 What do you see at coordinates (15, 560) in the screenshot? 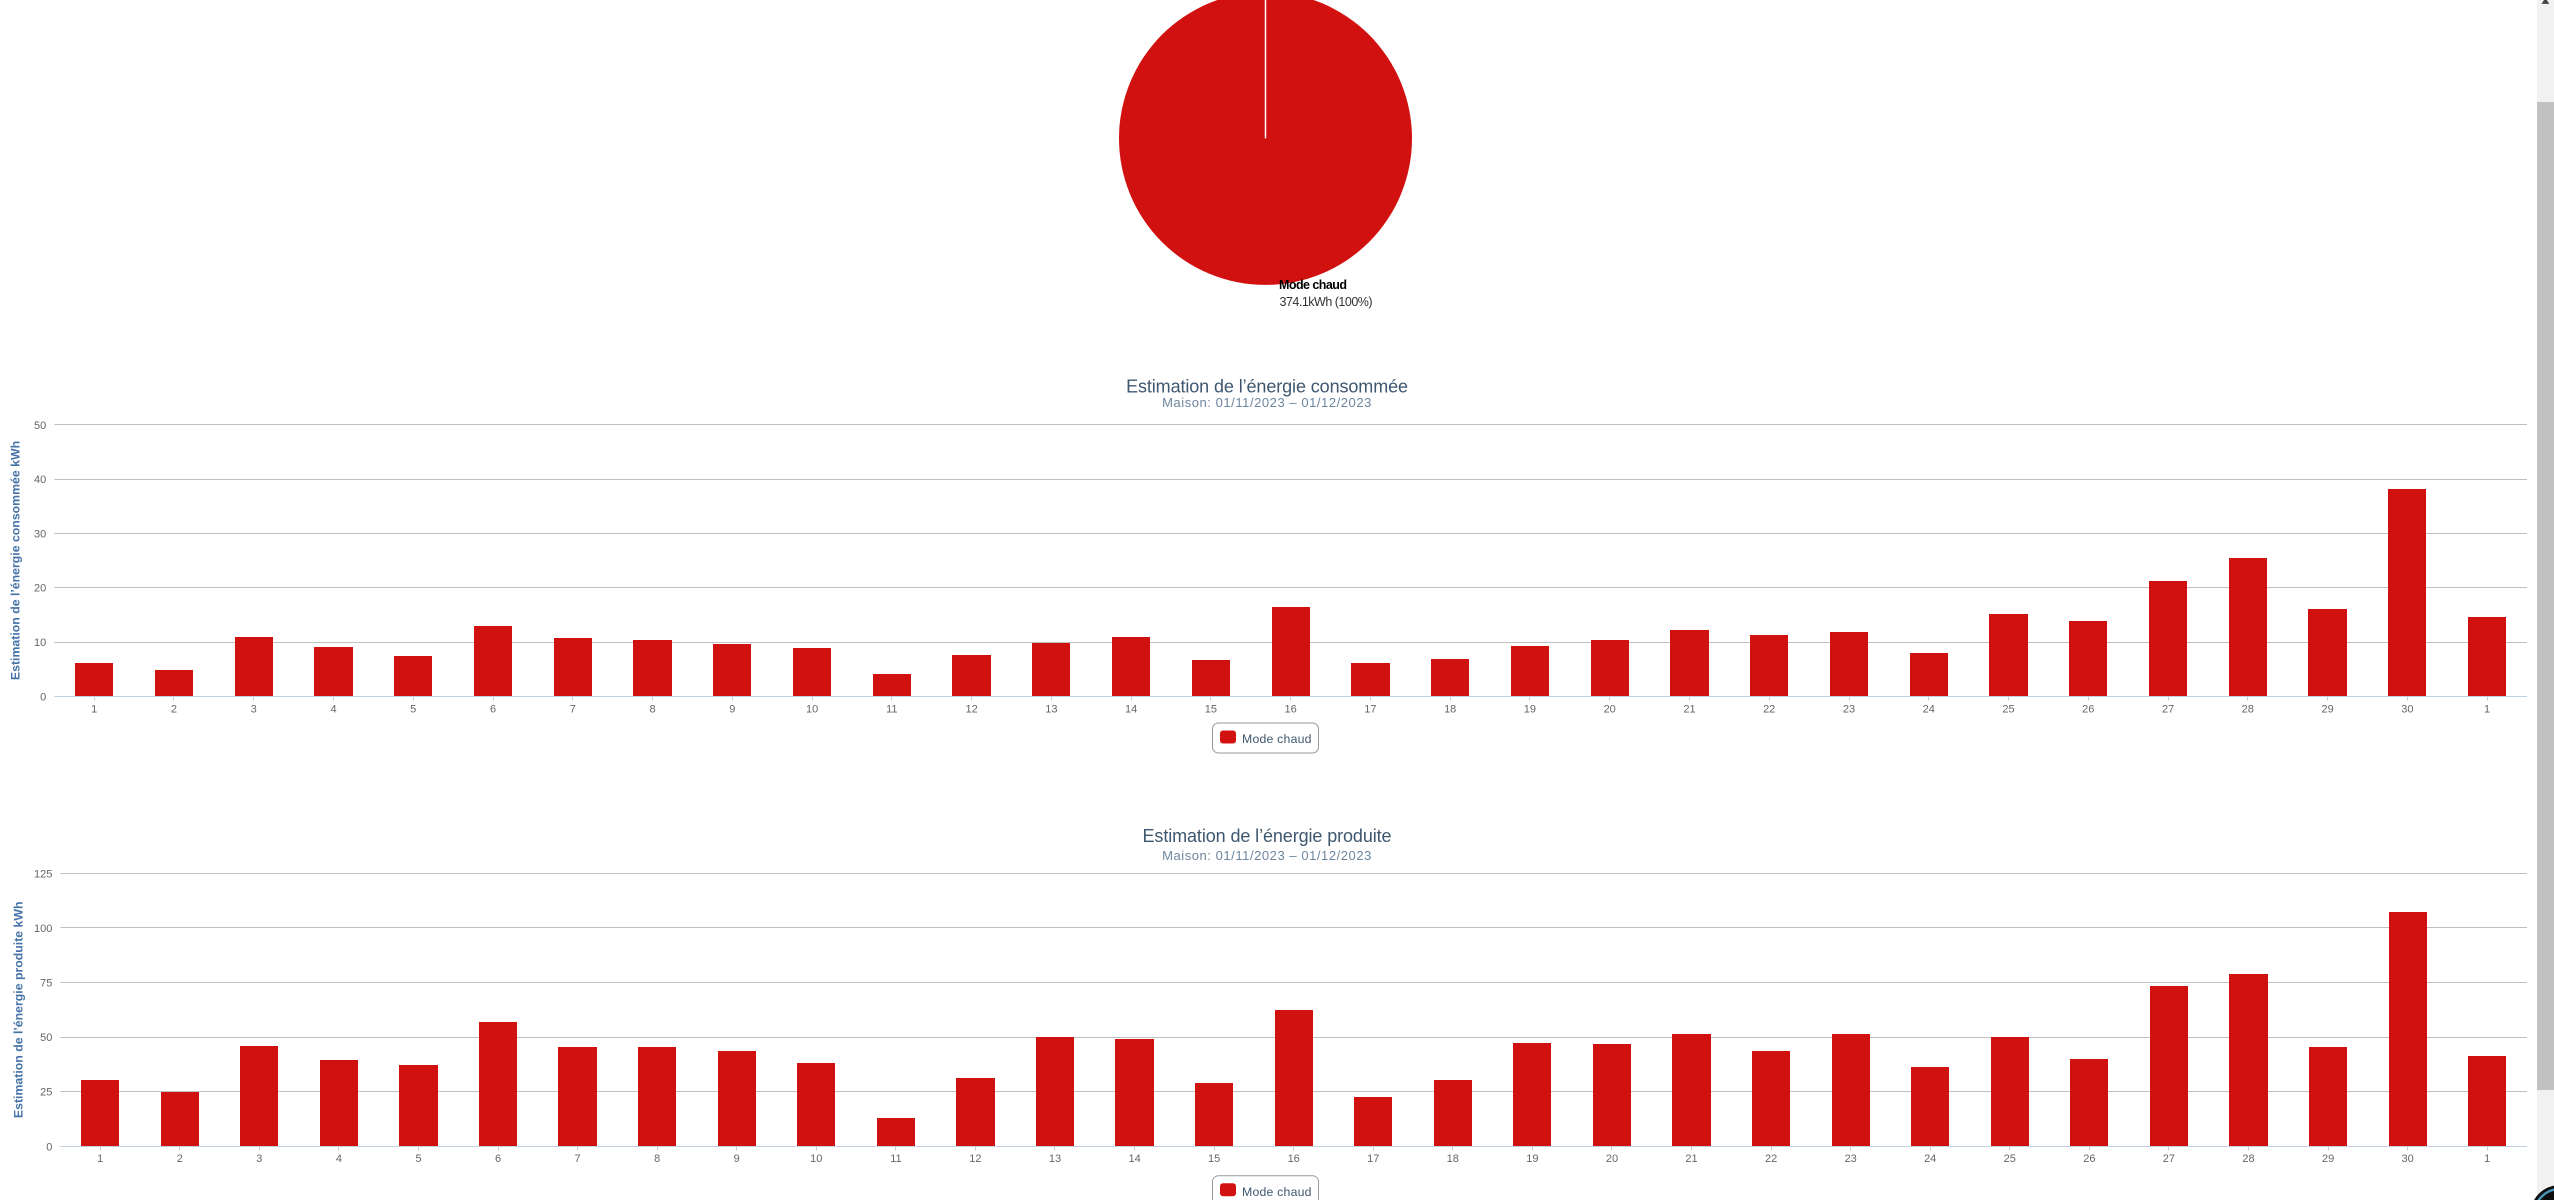
I see `svg-text:Estimation de l’énergie consom: Estimation de l’énergie consommée kWh` at bounding box center [15, 560].